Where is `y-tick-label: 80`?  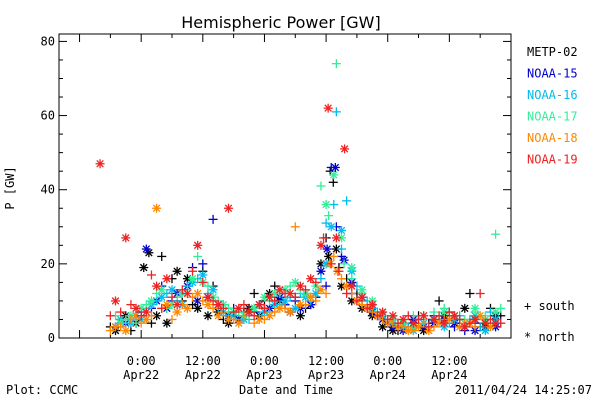
y-tick-label: 80 is located at coordinates (48, 41).